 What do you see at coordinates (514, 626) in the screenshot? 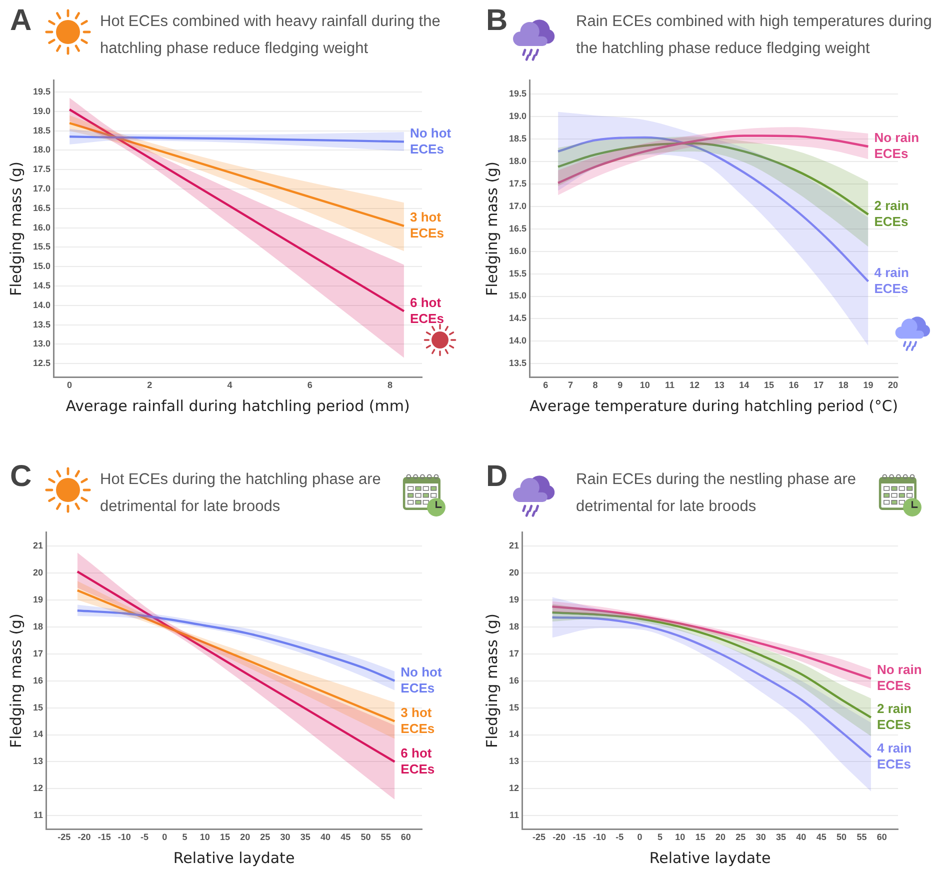
I see `y-tick-label: 18` at bounding box center [514, 626].